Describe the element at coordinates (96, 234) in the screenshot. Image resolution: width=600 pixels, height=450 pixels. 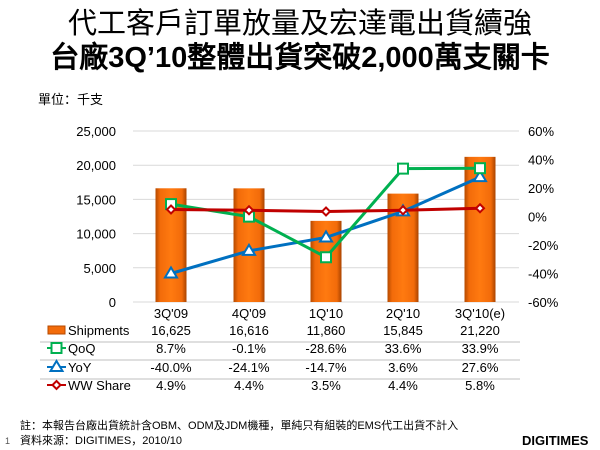
I see `left-axis-tick: 10,000` at that location.